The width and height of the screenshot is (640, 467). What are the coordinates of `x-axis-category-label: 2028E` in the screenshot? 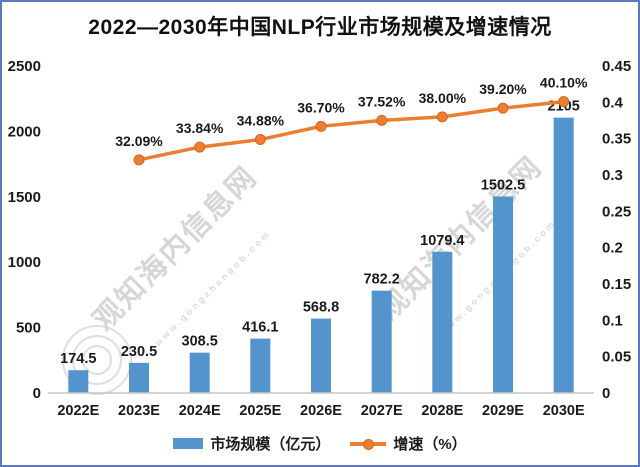 It's located at (442, 411).